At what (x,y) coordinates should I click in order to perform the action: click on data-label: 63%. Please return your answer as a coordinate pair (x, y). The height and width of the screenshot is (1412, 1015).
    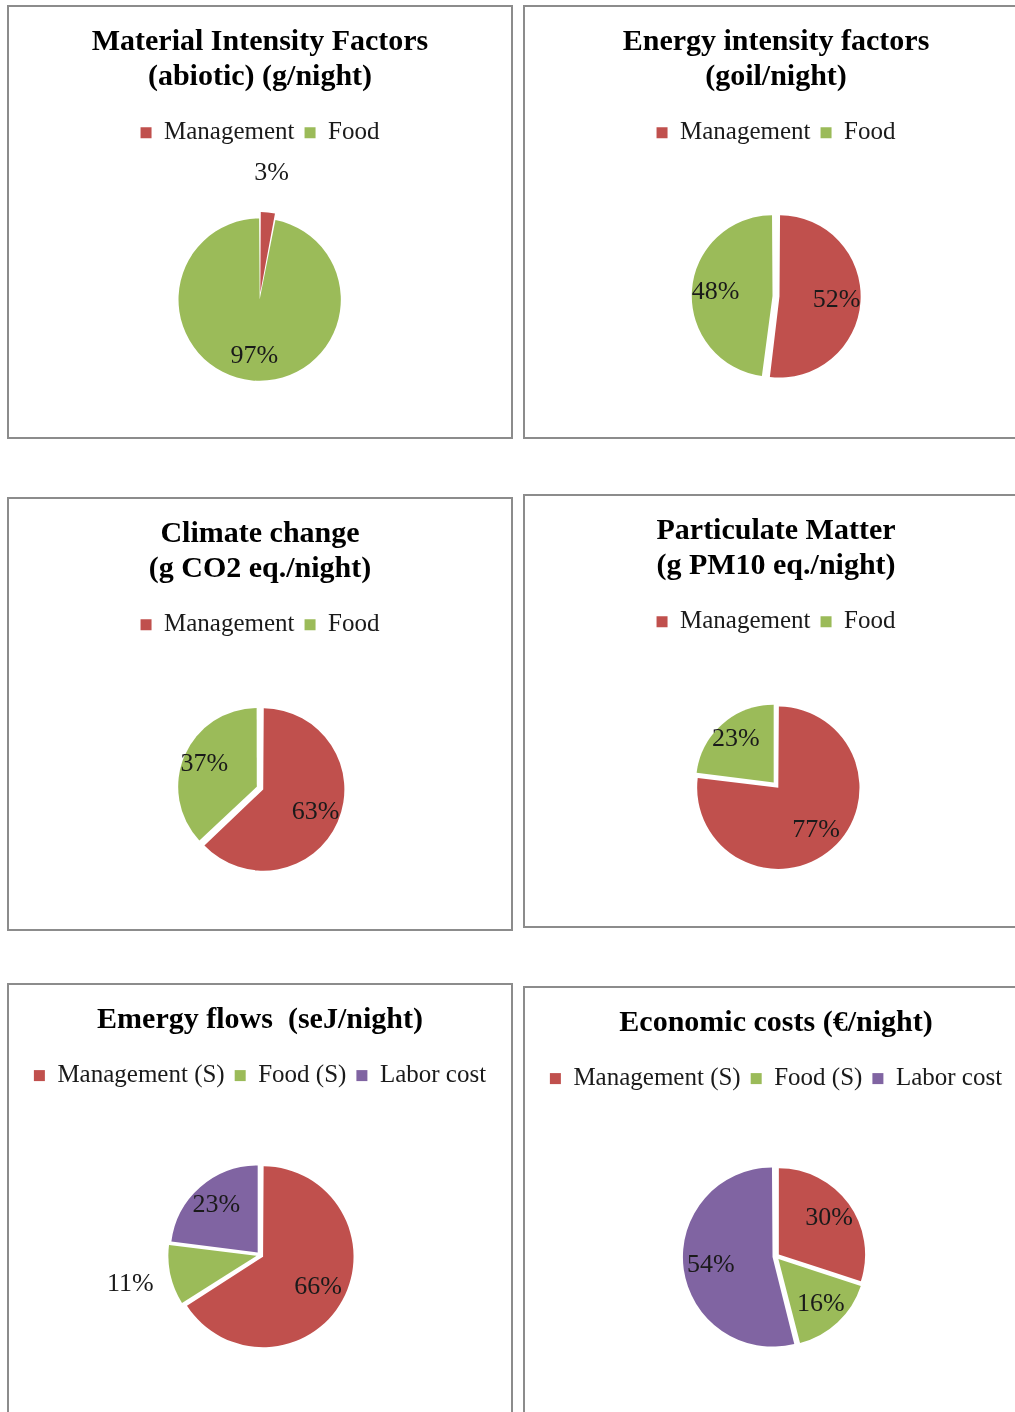
    Looking at the image, I should click on (315, 810).